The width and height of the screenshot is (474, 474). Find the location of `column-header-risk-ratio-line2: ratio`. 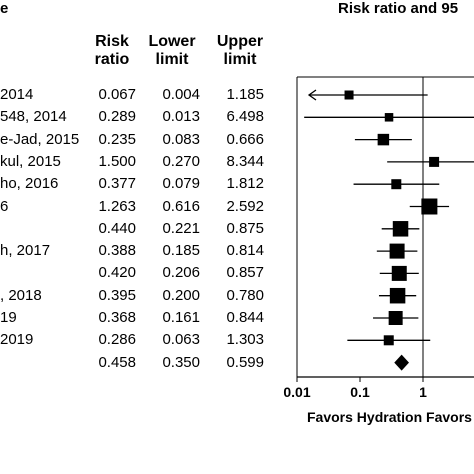

column-header-risk-ratio-line2: ratio is located at coordinates (112, 59).